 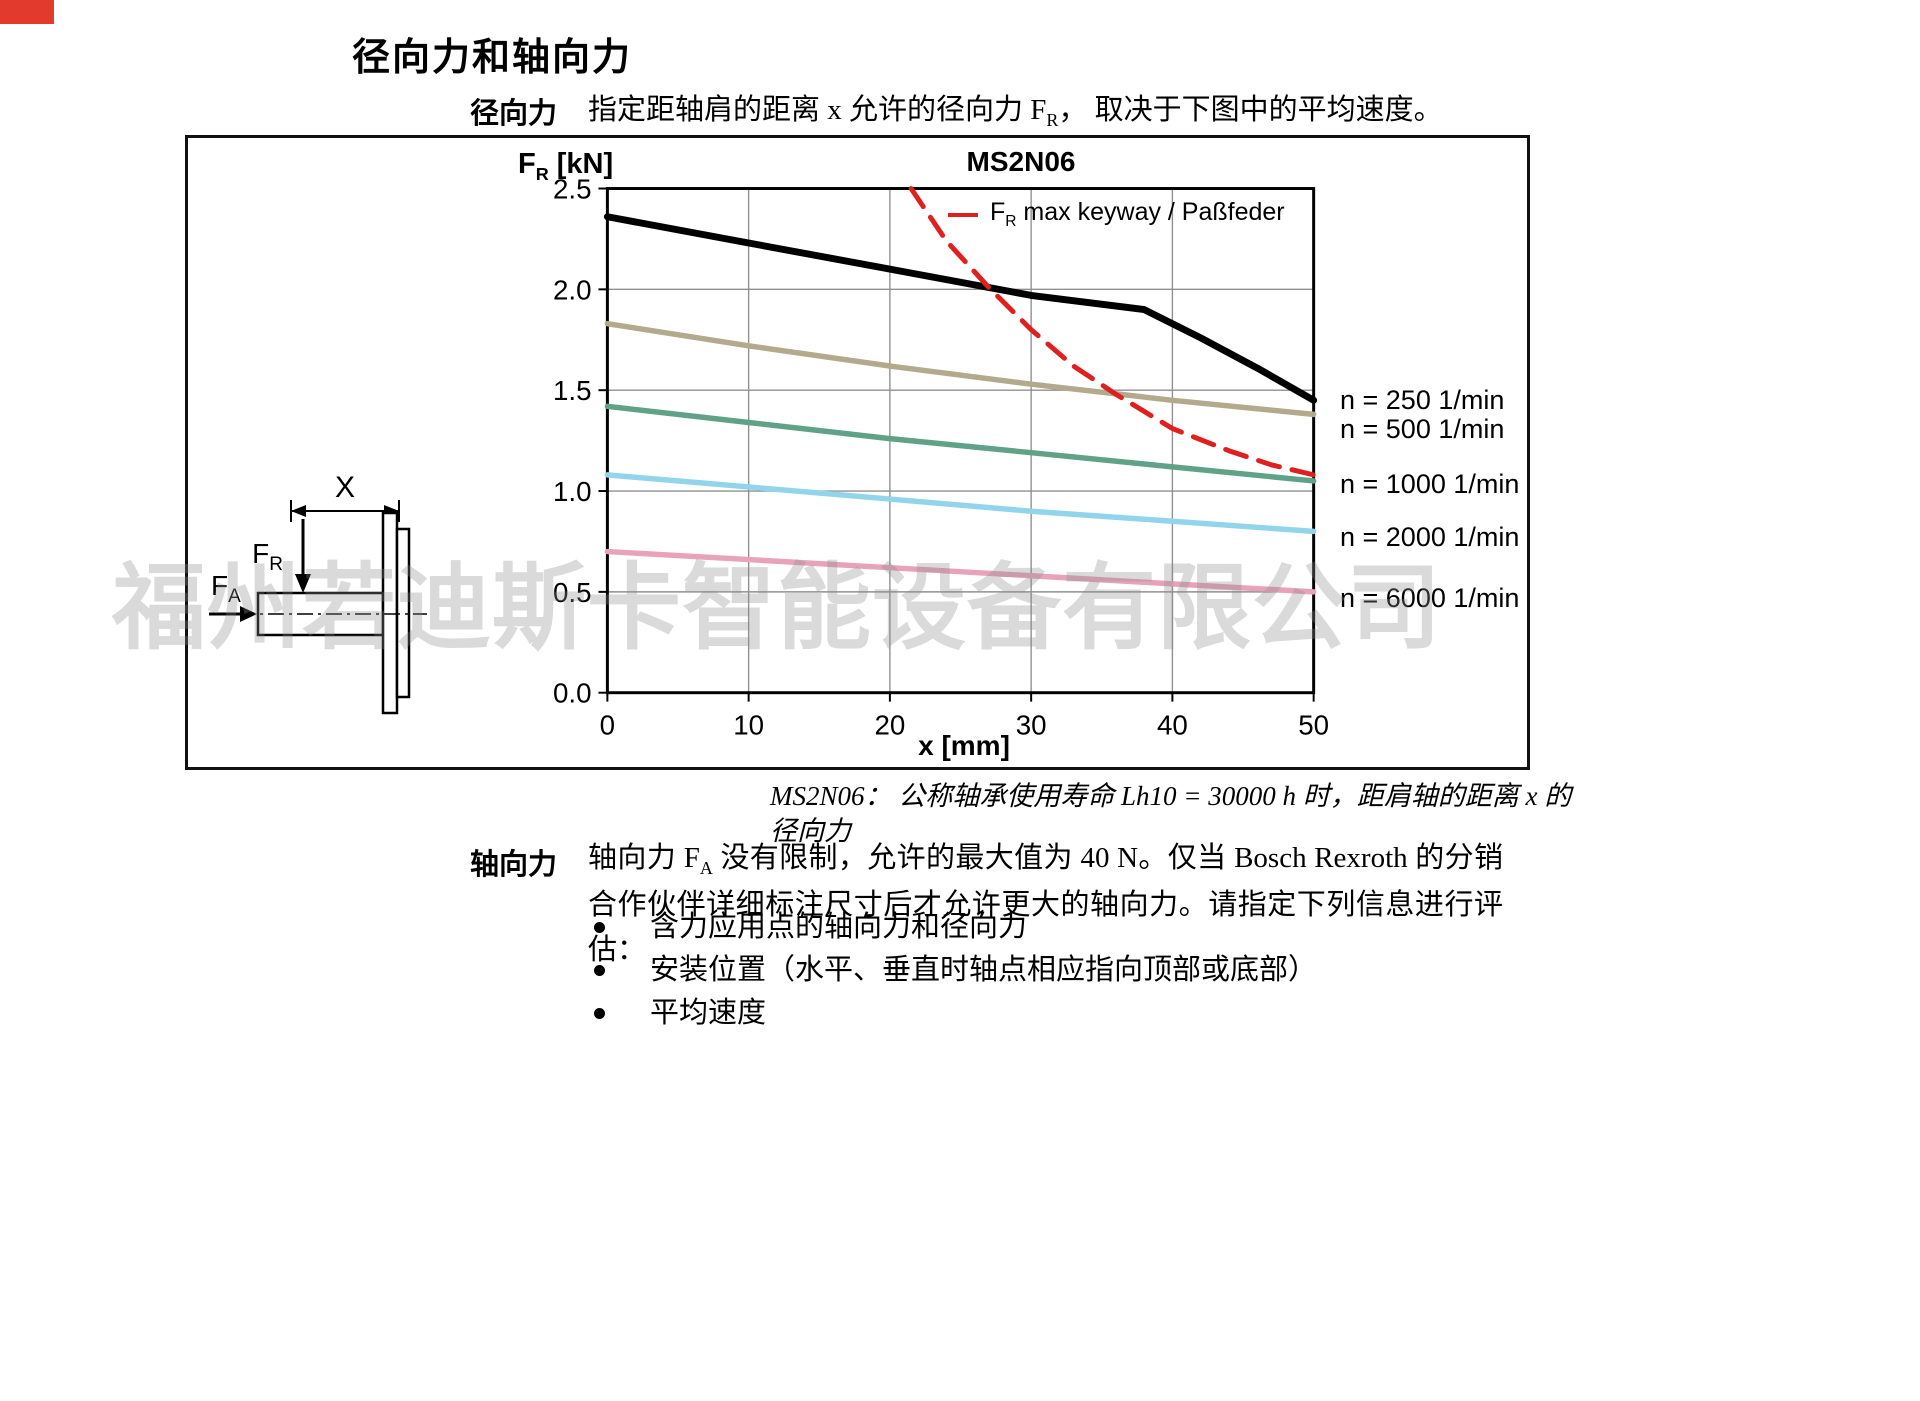 I want to click on plot-border, so click(x=960, y=441).